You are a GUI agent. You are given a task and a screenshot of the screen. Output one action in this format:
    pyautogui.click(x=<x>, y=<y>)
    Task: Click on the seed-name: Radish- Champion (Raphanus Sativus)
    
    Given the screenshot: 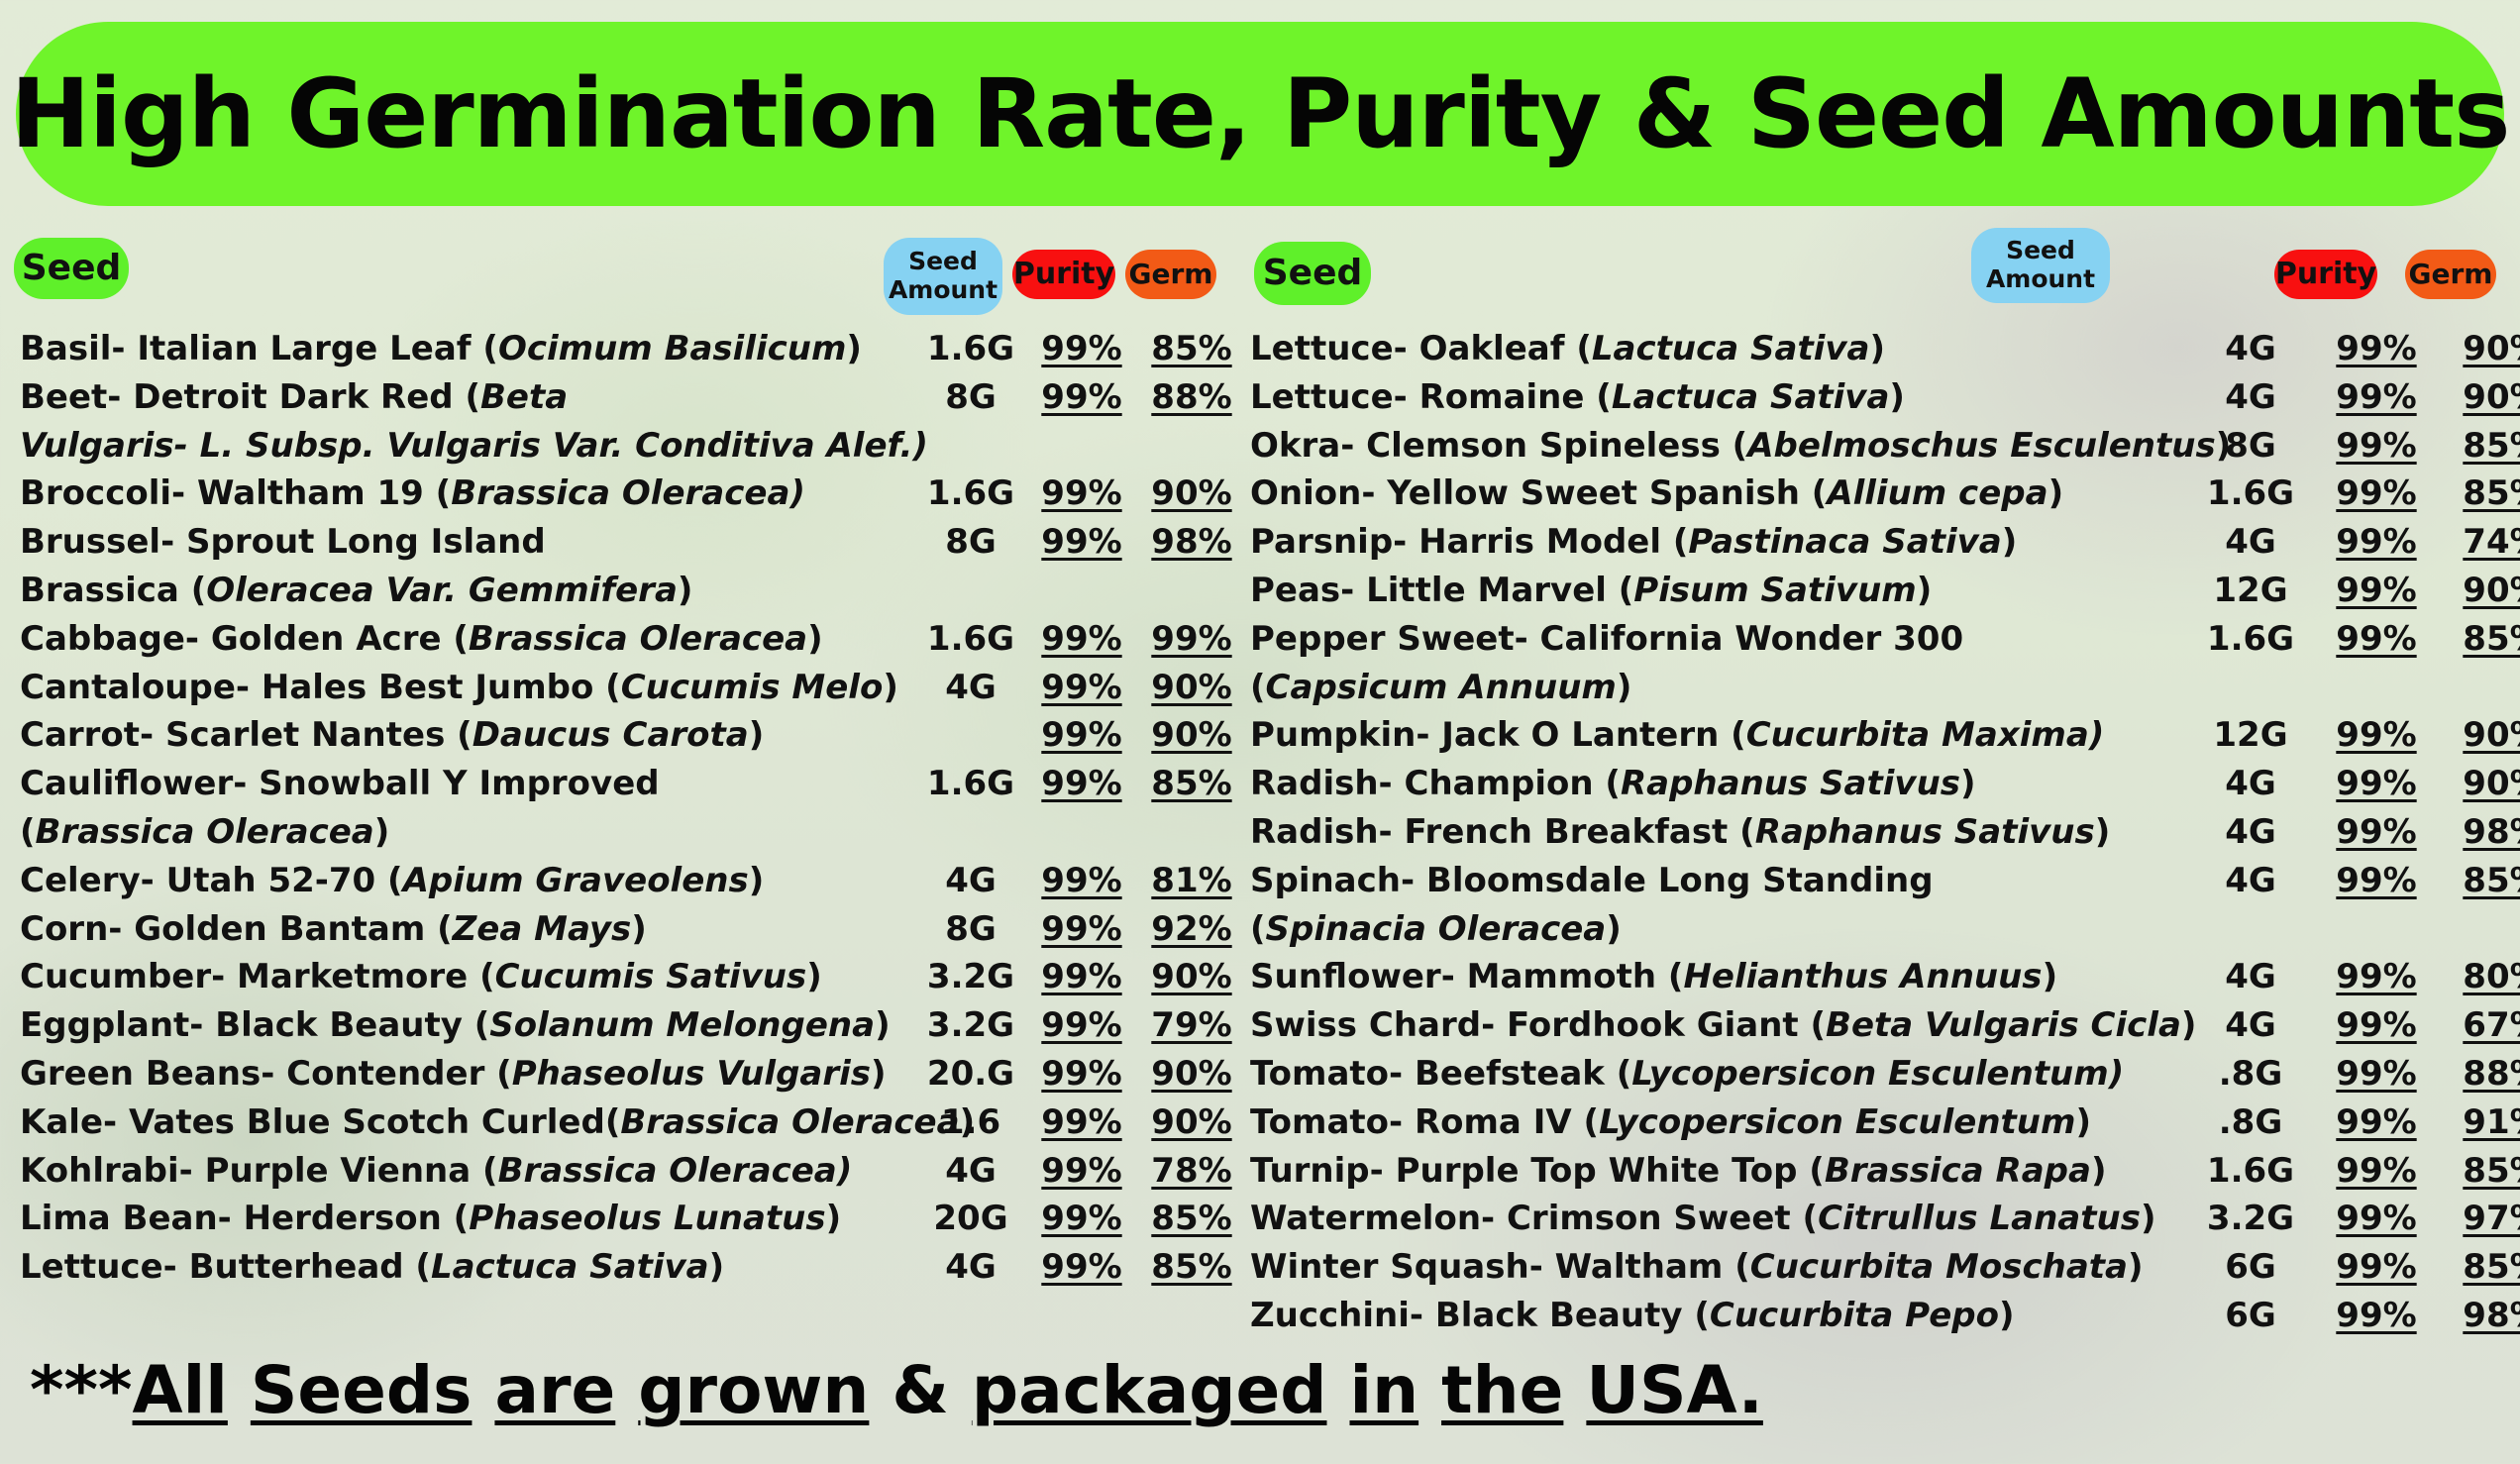 What is the action you would take?
    pyautogui.click(x=1613, y=783)
    